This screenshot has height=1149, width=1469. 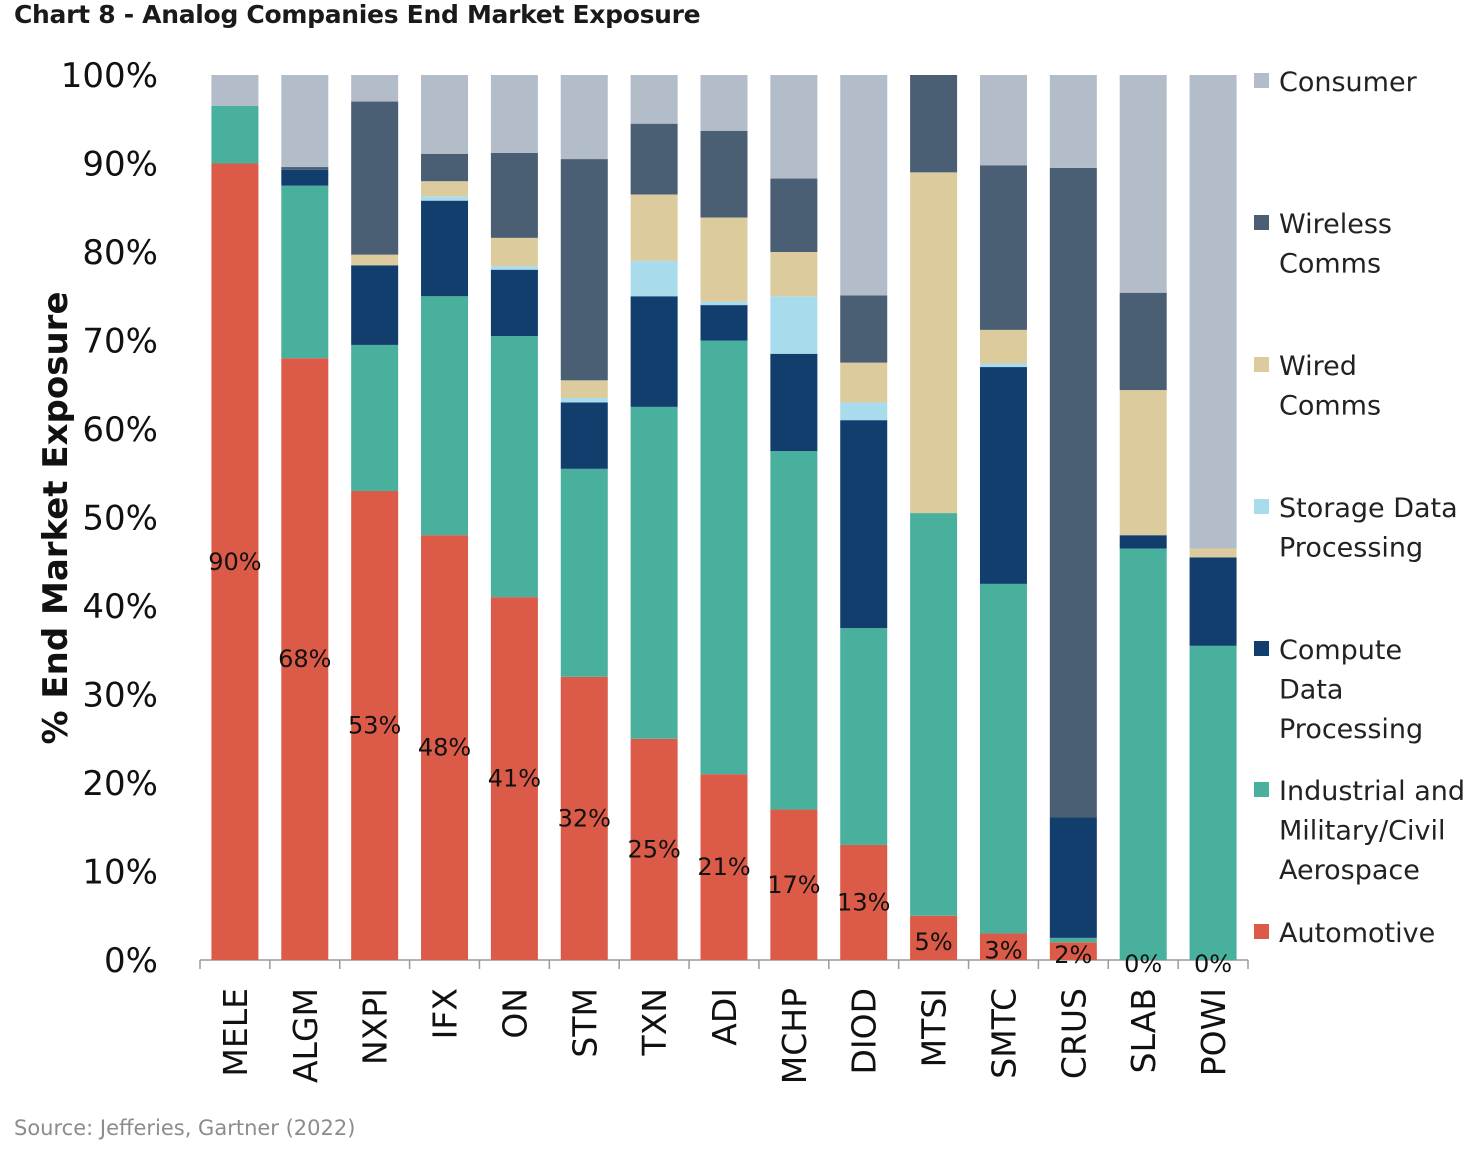 What do you see at coordinates (234, 562) in the screenshot?
I see `data-label: 90%` at bounding box center [234, 562].